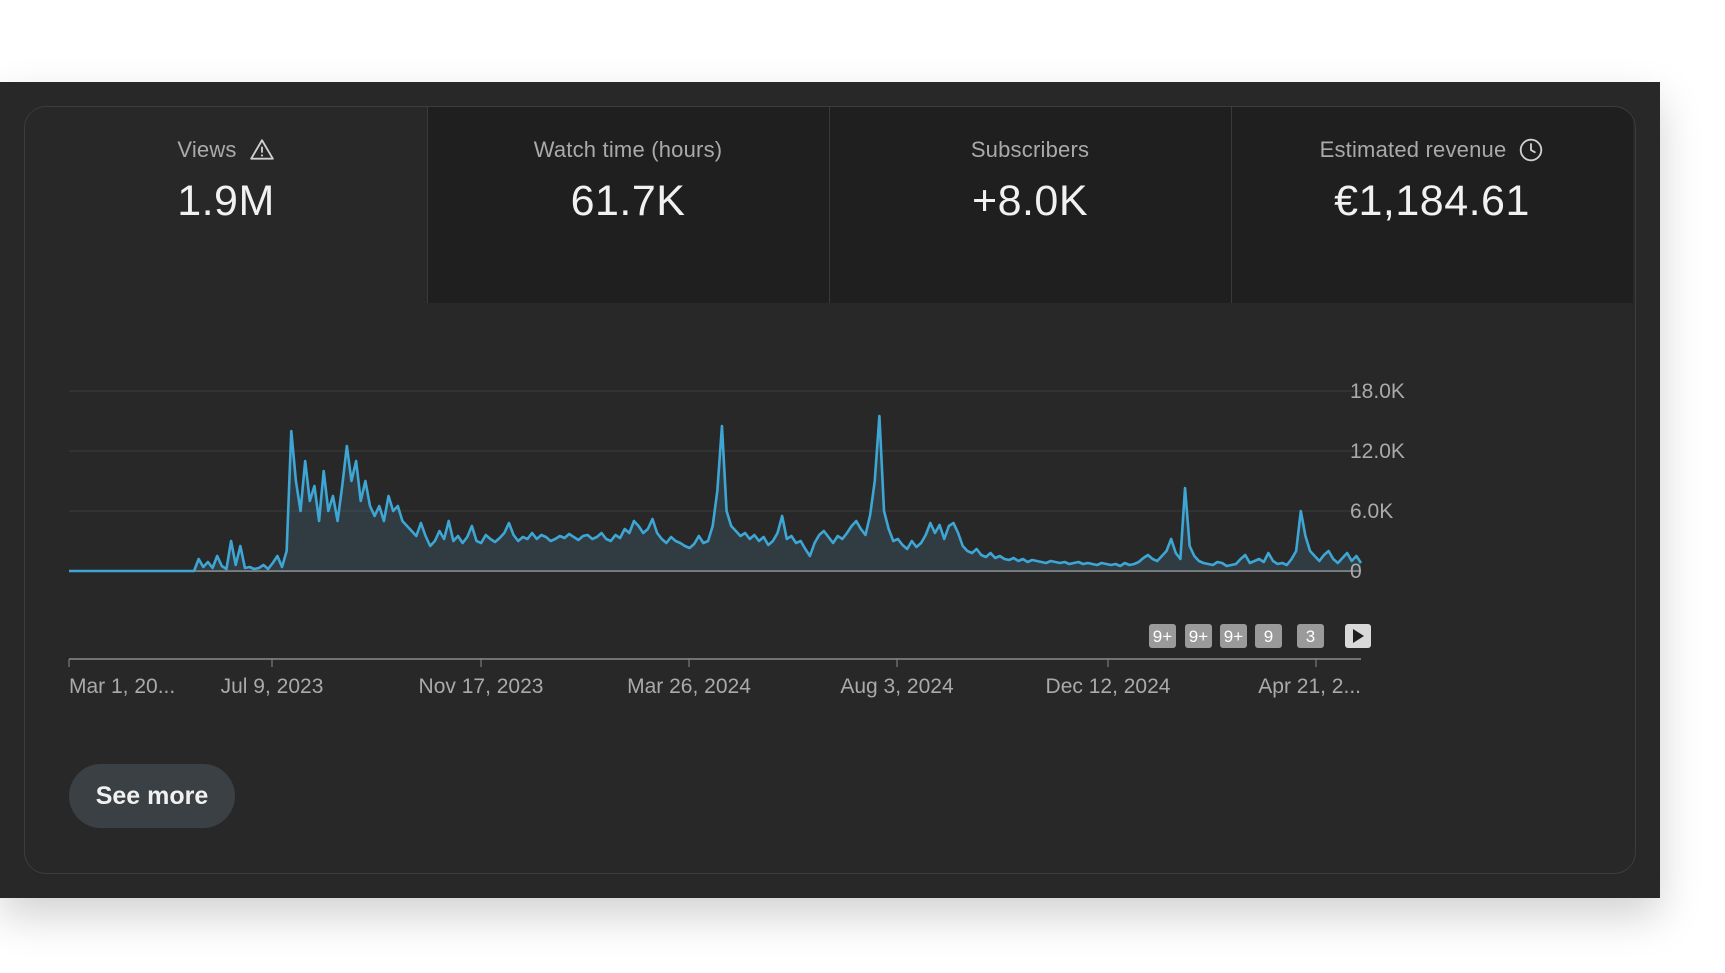 The height and width of the screenshot is (973, 1725). I want to click on tab-revenue-label: Estimated revenue, so click(1413, 149).